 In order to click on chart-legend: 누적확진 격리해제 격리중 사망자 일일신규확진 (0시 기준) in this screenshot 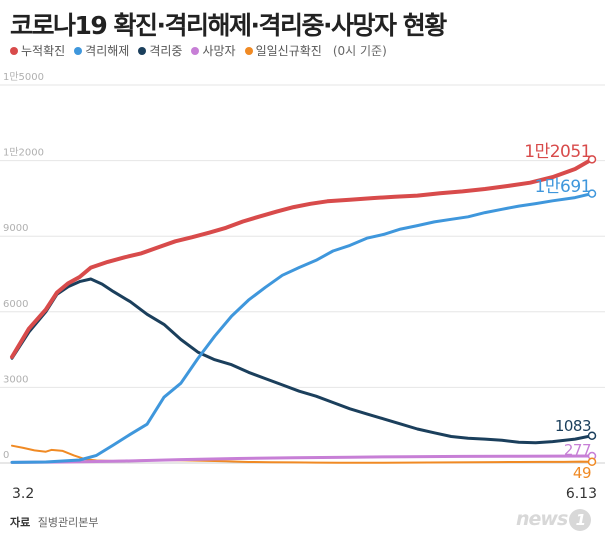, I will do `click(198, 50)`.